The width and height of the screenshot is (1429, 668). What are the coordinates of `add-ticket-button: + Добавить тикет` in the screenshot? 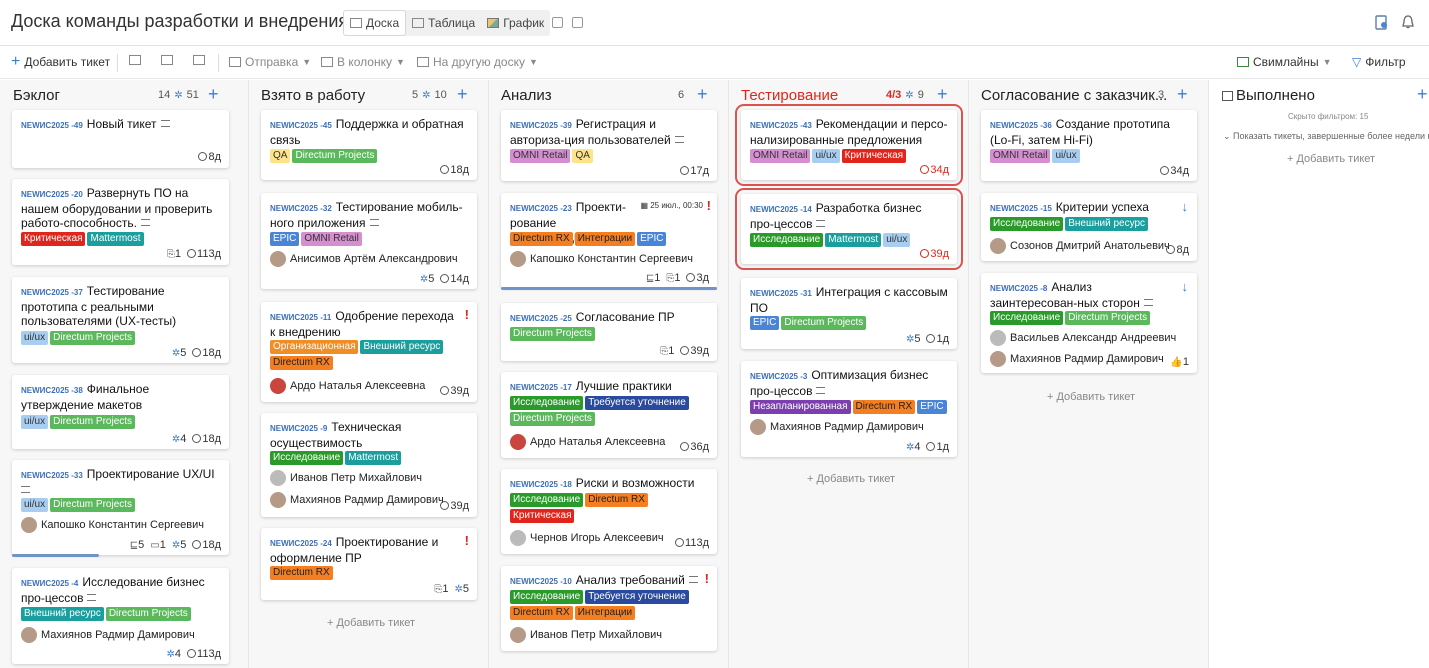 It's located at (61, 61).